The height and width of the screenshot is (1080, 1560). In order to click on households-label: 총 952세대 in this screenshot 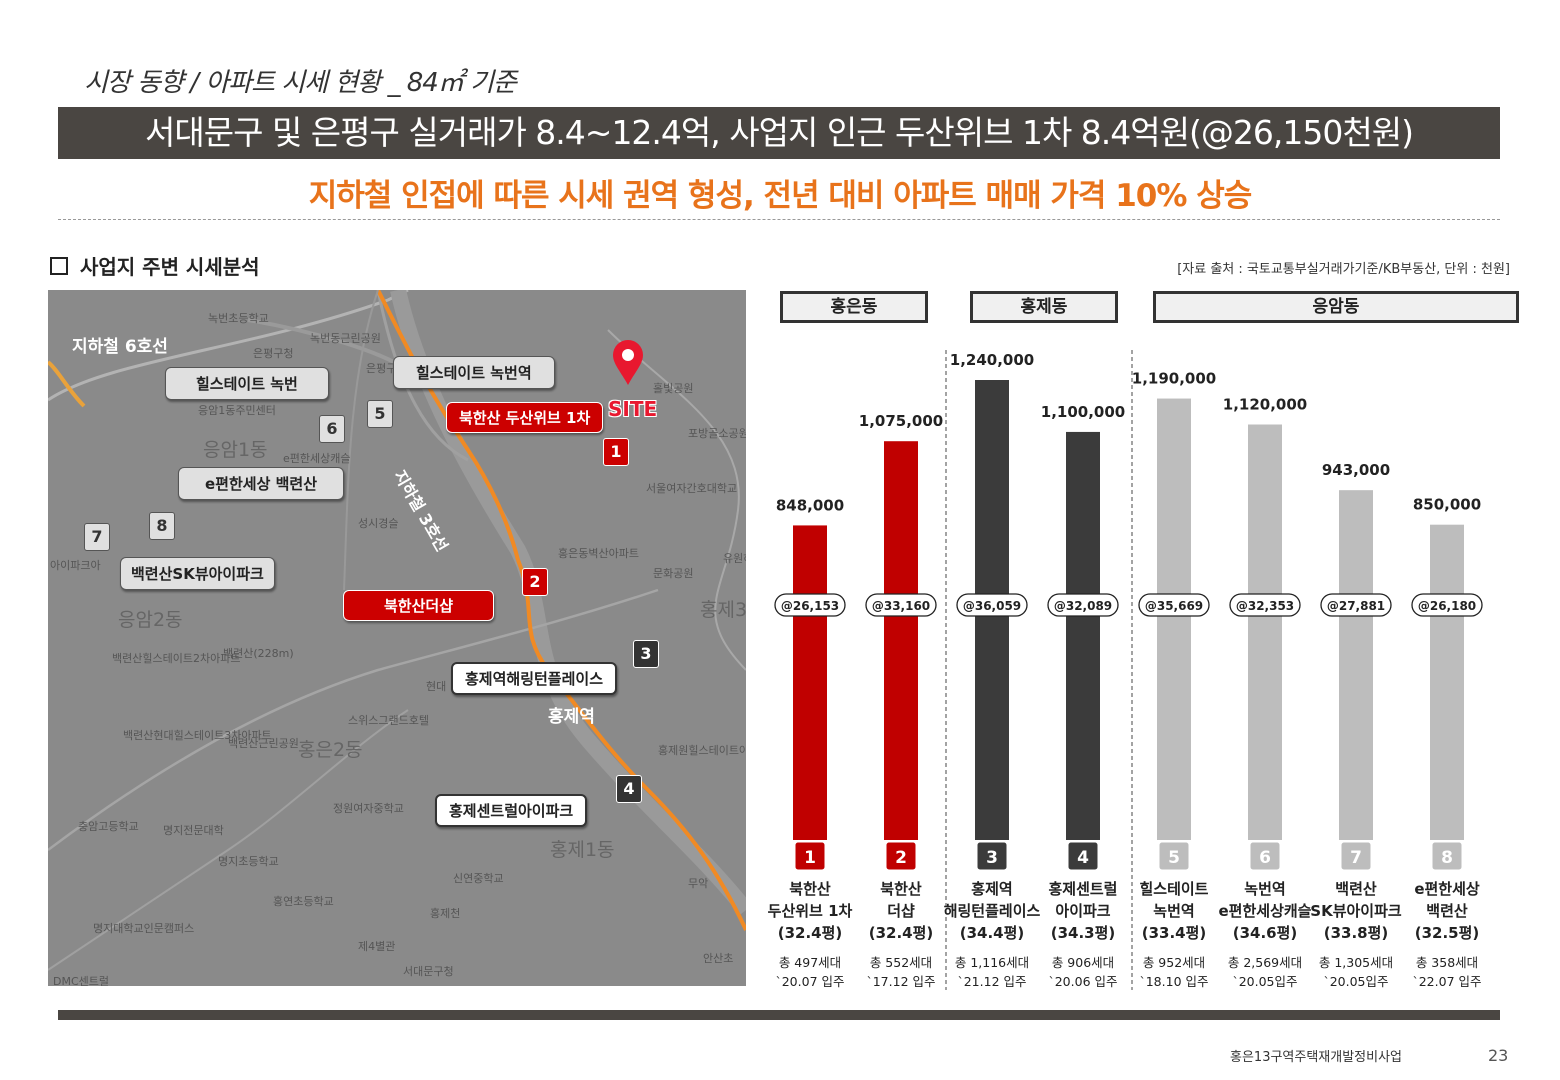, I will do `click(1174, 962)`.